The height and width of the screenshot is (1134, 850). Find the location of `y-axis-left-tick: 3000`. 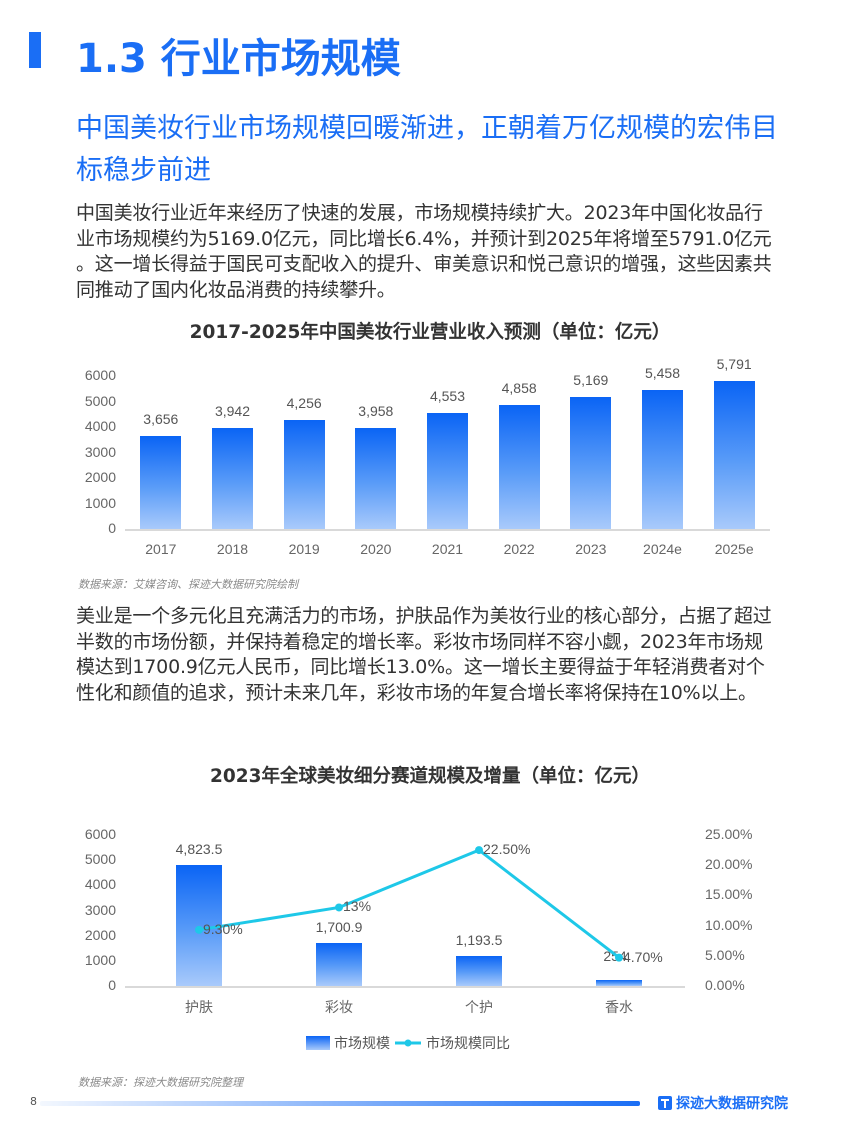

y-axis-left-tick: 3000 is located at coordinates (100, 909).